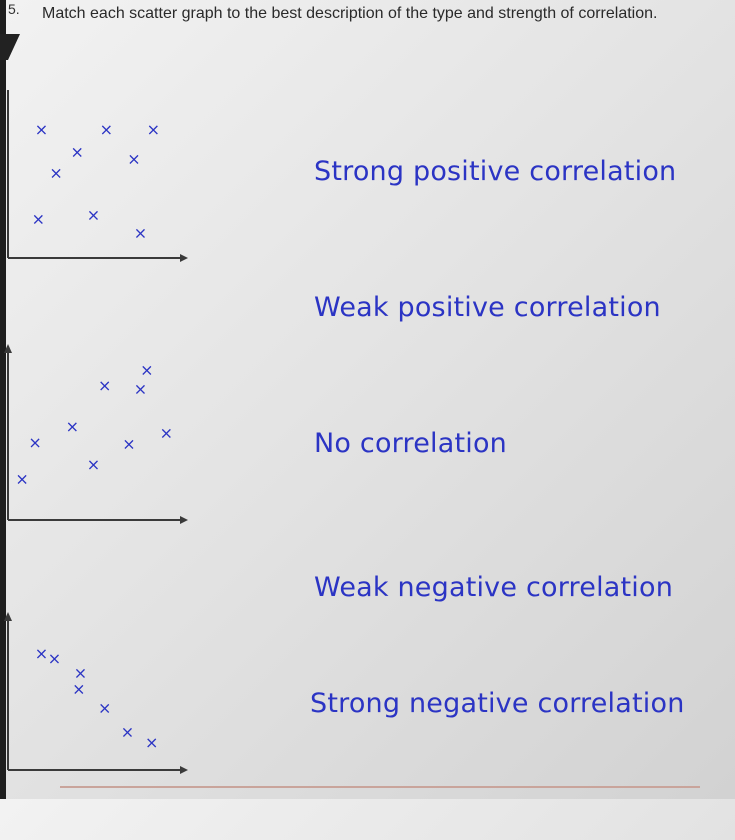  What do you see at coordinates (184, 770) in the screenshot?
I see `graph-3-x-arrow` at bounding box center [184, 770].